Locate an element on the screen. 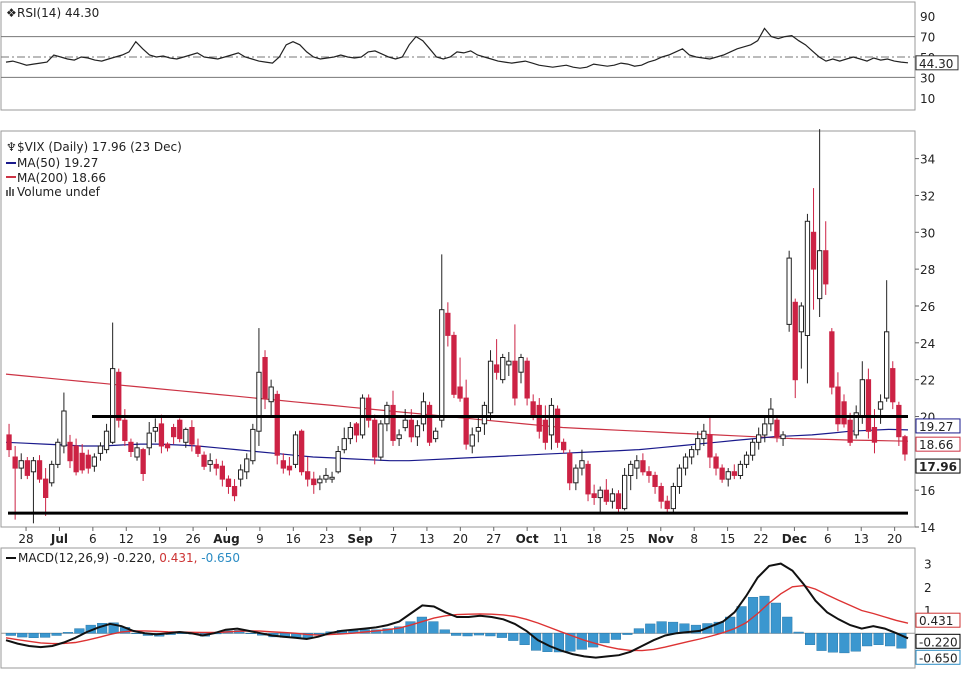 This screenshot has height=683, width=966. rsi-last-tag-text: 44.30 is located at coordinates (936, 64).